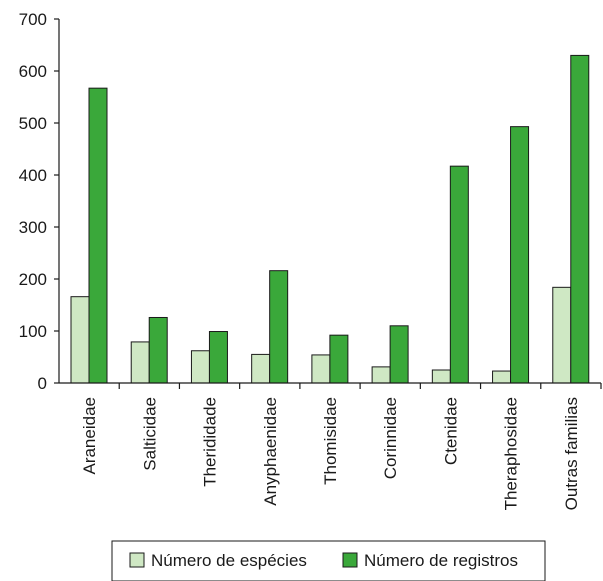 The image size is (603, 581). Describe the element at coordinates (350, 560) in the screenshot. I see `legend-swatch-registros` at that location.